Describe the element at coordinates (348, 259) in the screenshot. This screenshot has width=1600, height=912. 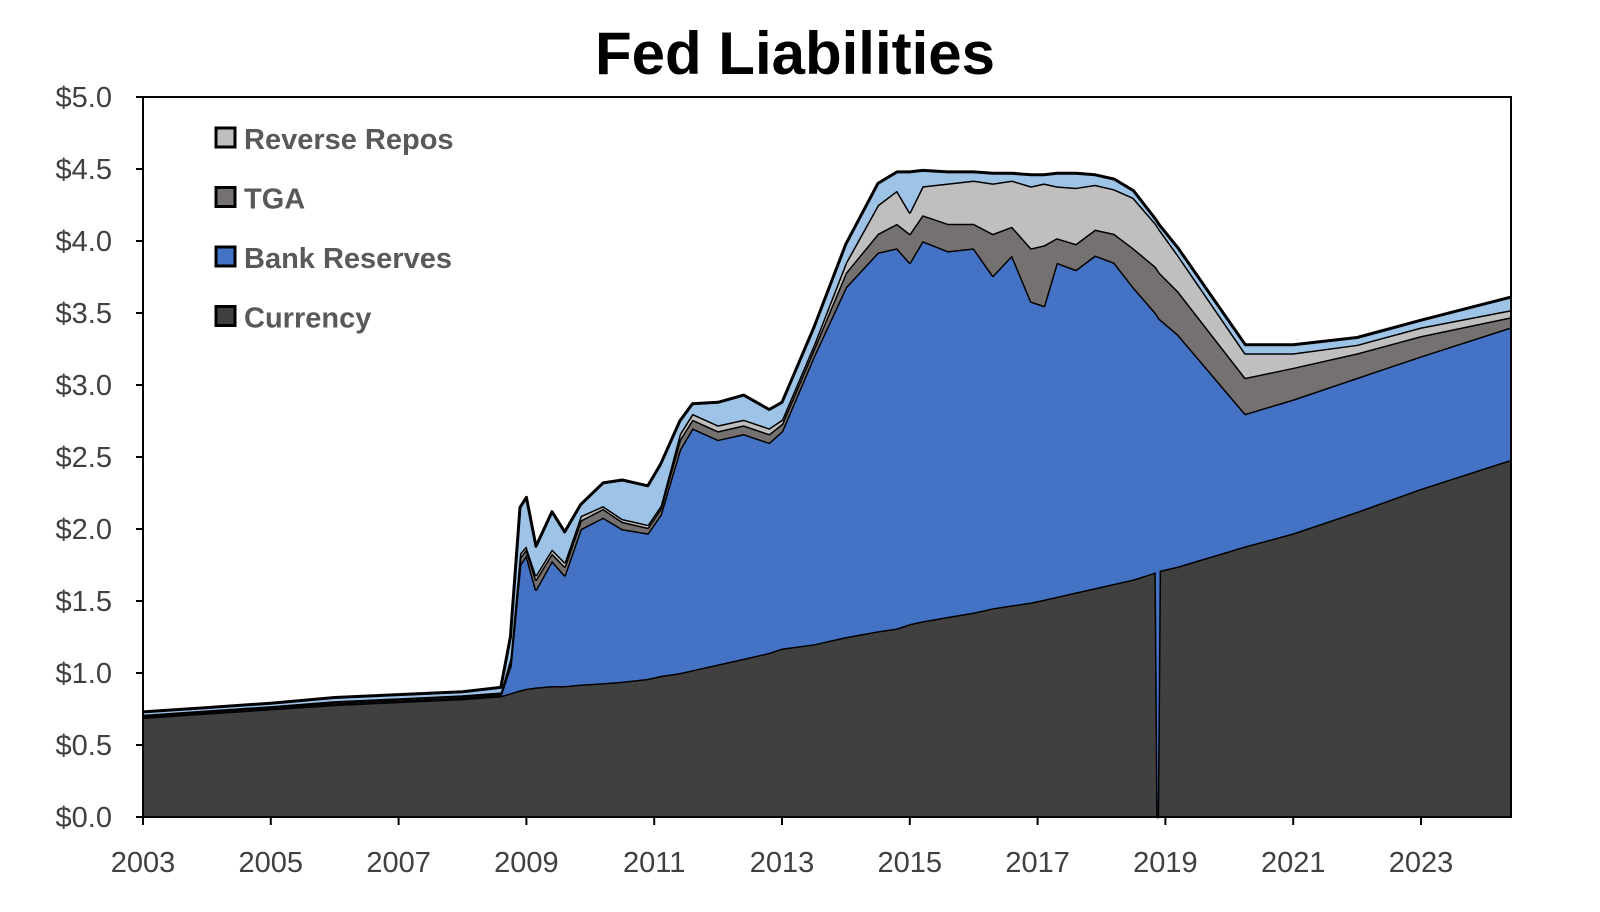
I see `legend-label-bank-reserves: Bank Reserves` at that location.